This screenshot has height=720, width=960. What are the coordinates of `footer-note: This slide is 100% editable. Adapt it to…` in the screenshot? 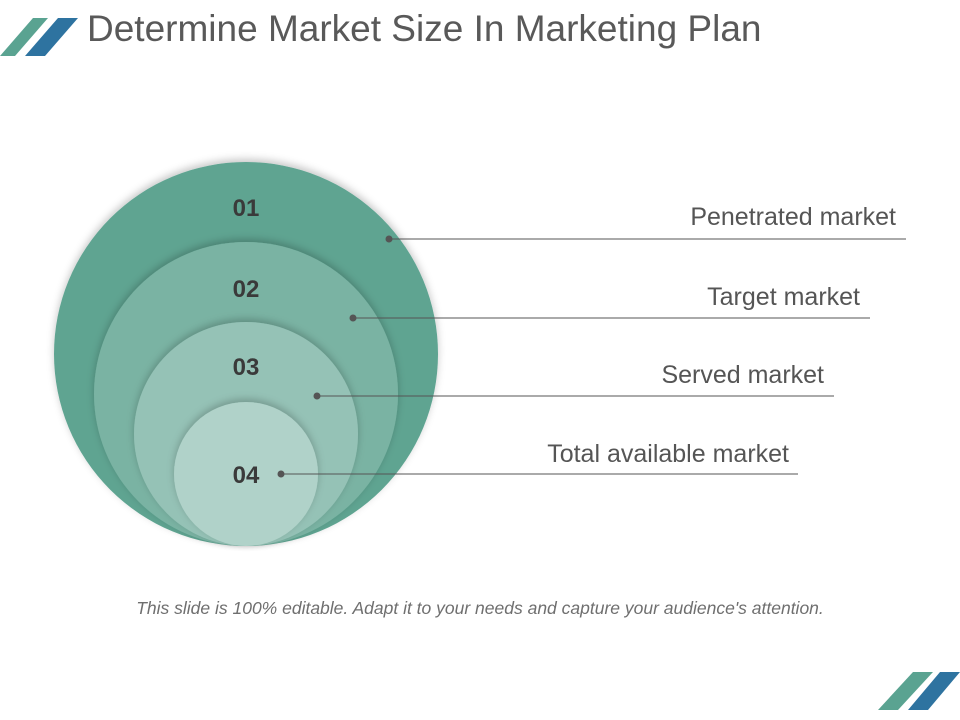 It's located at (480, 608).